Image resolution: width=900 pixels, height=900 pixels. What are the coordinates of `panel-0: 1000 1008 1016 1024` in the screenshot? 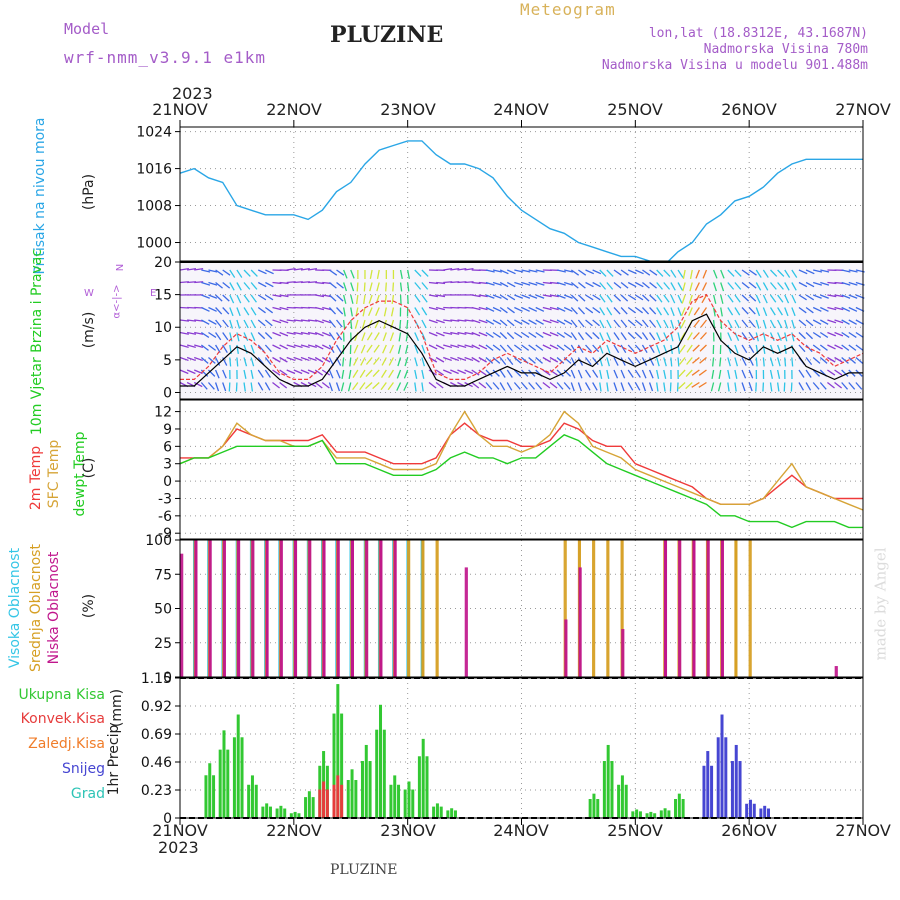 It's located at (500, 196).